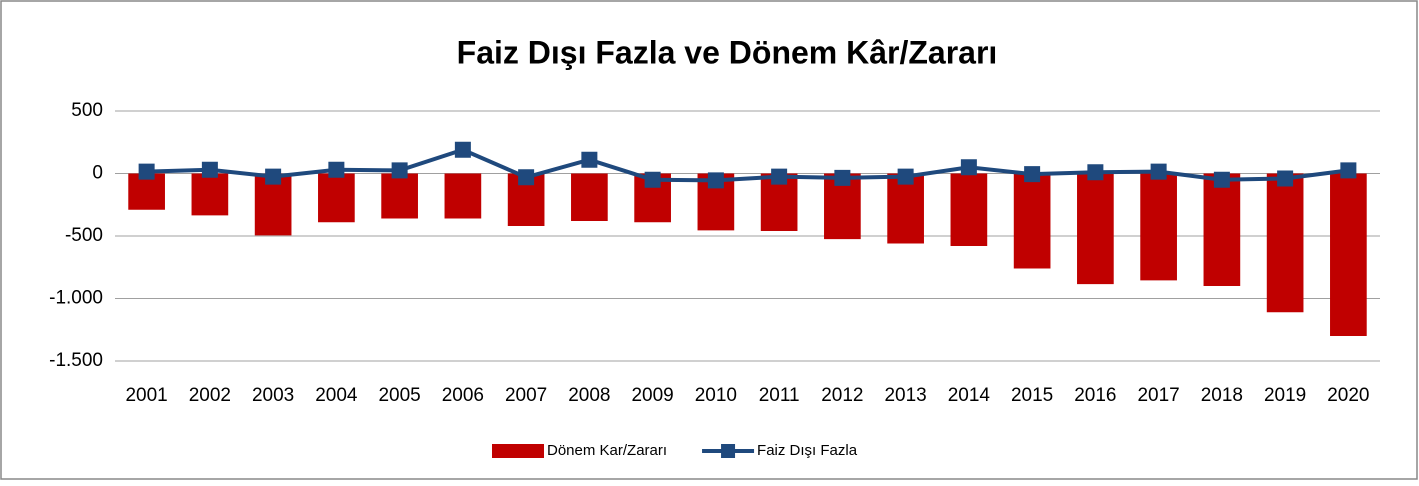 This screenshot has height=486, width=1419. Describe the element at coordinates (905, 395) in the screenshot. I see `x-tick-label: 2013` at that location.